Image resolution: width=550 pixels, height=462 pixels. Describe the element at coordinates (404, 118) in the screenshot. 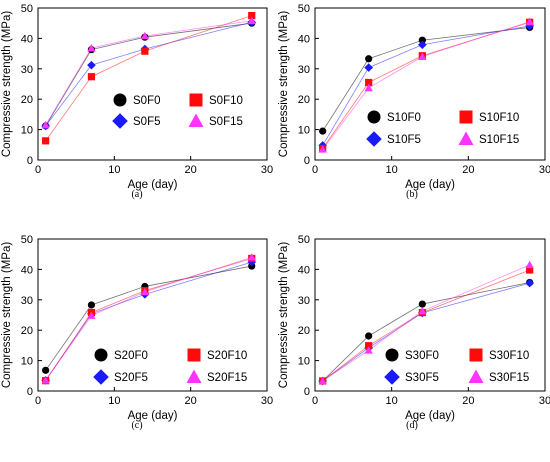

I see `legend-label-S10F0: S10F0` at that location.